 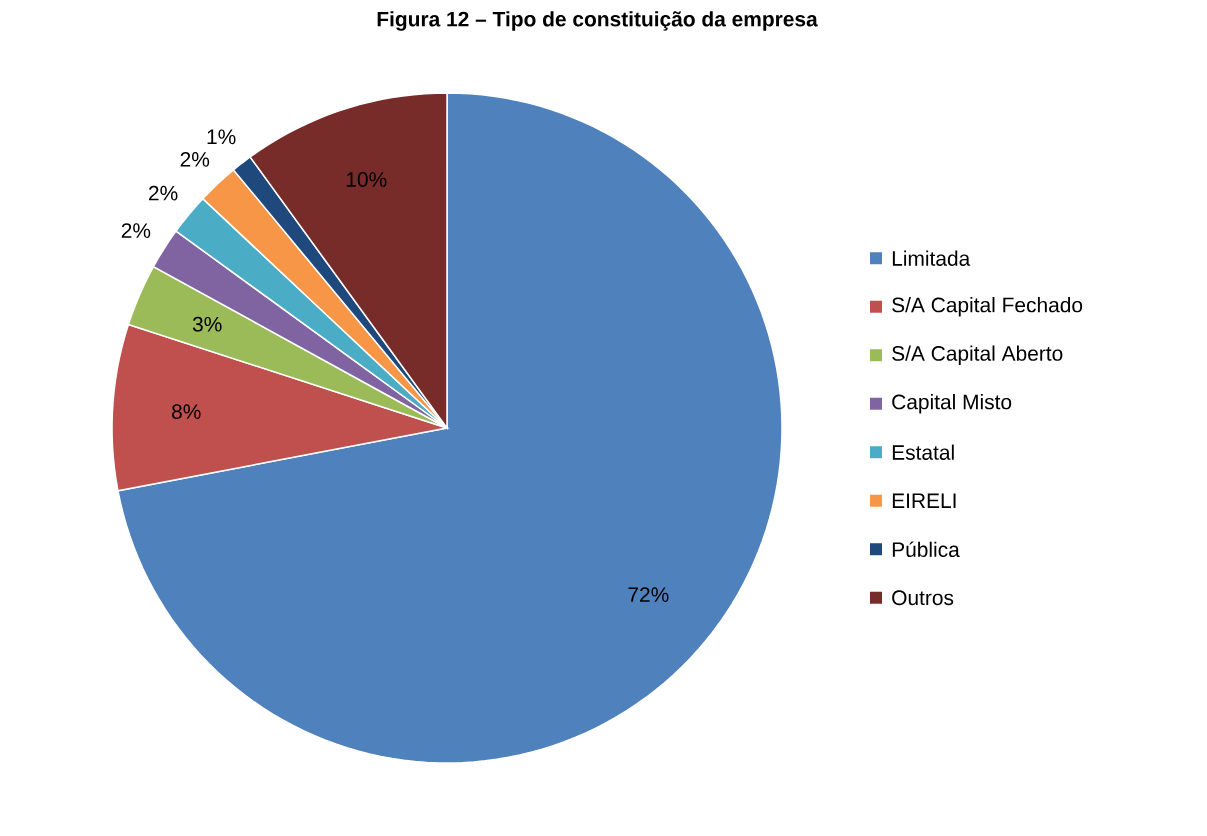 What do you see at coordinates (977, 355) in the screenshot?
I see `legend-label: S/A Capital Aberto` at bounding box center [977, 355].